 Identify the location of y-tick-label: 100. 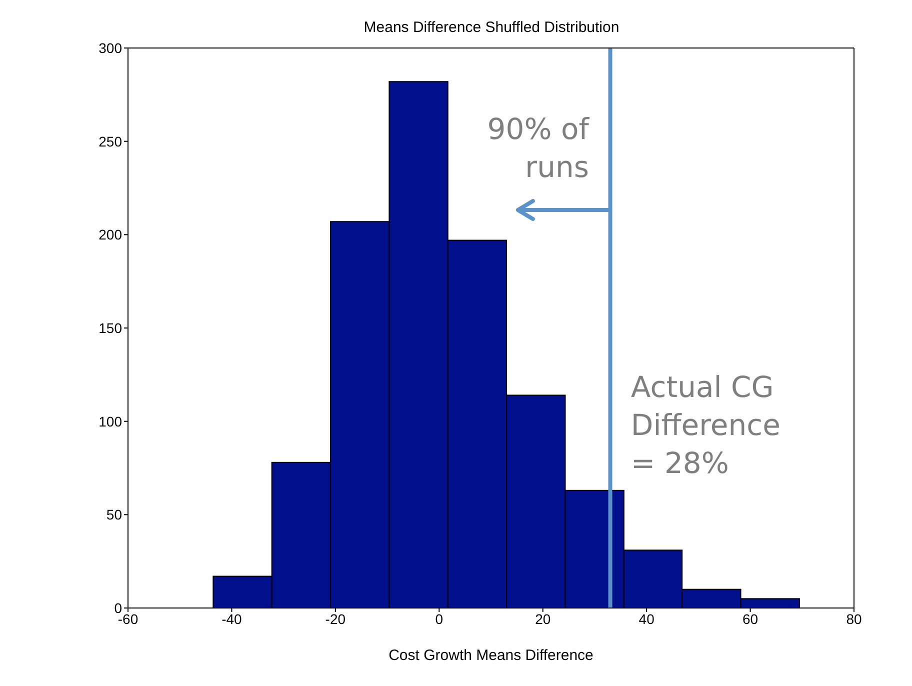
(110, 421).